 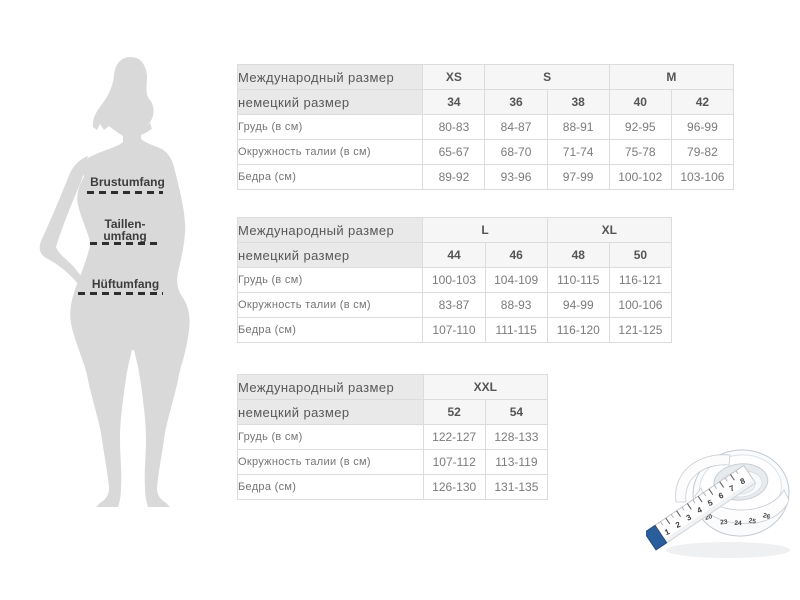 I want to click on tape-number: 4, so click(x=700, y=510).